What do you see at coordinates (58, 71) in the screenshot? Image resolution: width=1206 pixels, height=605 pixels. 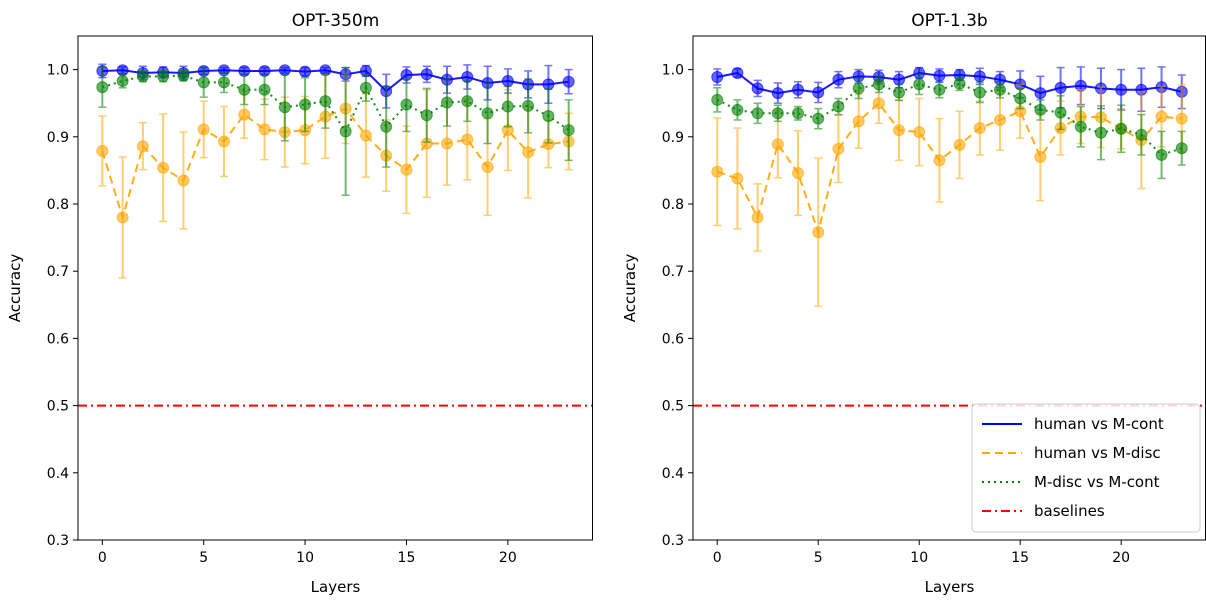 I see `y-tick-label: 1.0` at bounding box center [58, 71].